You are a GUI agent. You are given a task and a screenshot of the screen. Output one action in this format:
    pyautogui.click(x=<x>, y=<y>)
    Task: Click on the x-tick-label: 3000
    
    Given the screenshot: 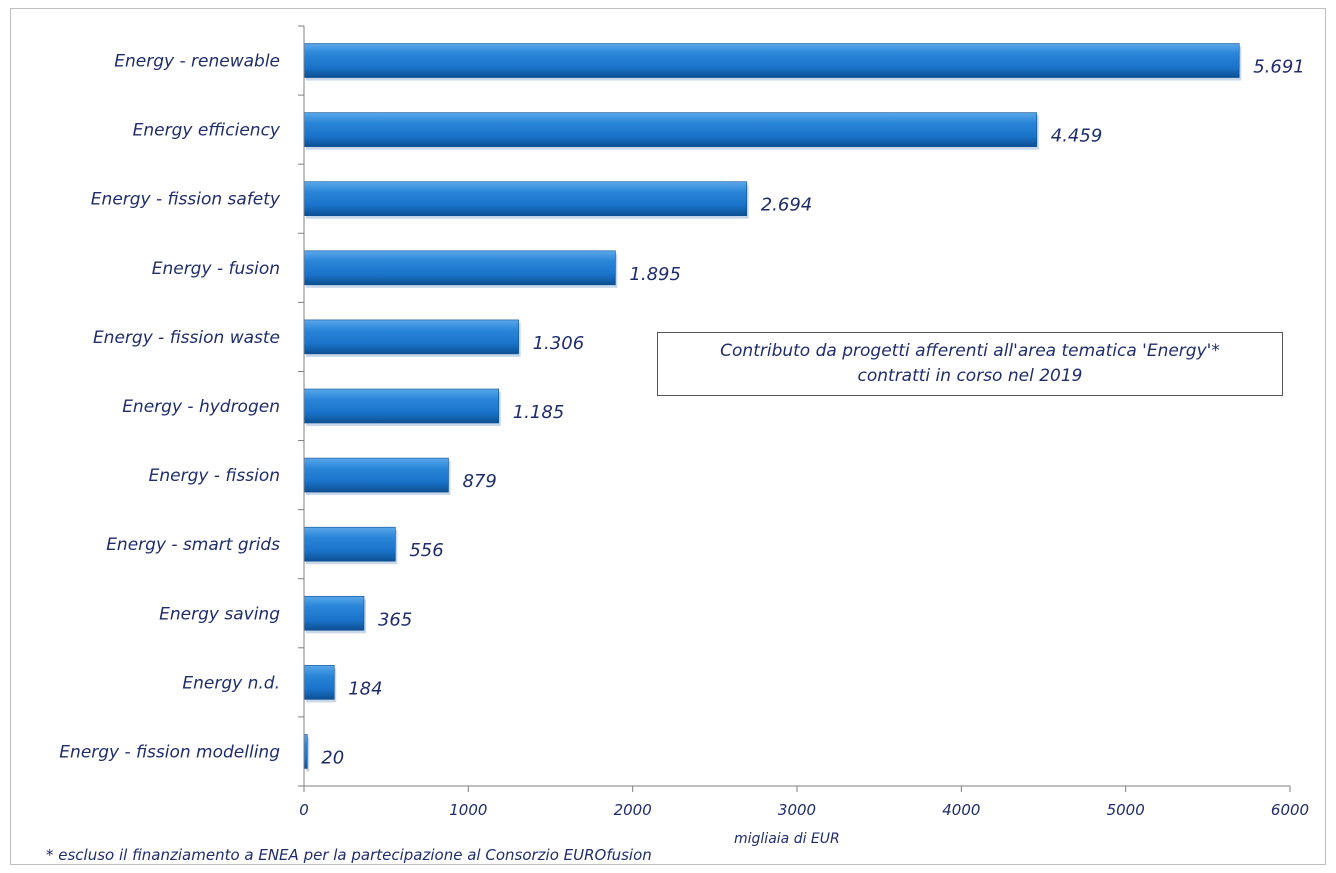 What is the action you would take?
    pyautogui.click(x=797, y=810)
    